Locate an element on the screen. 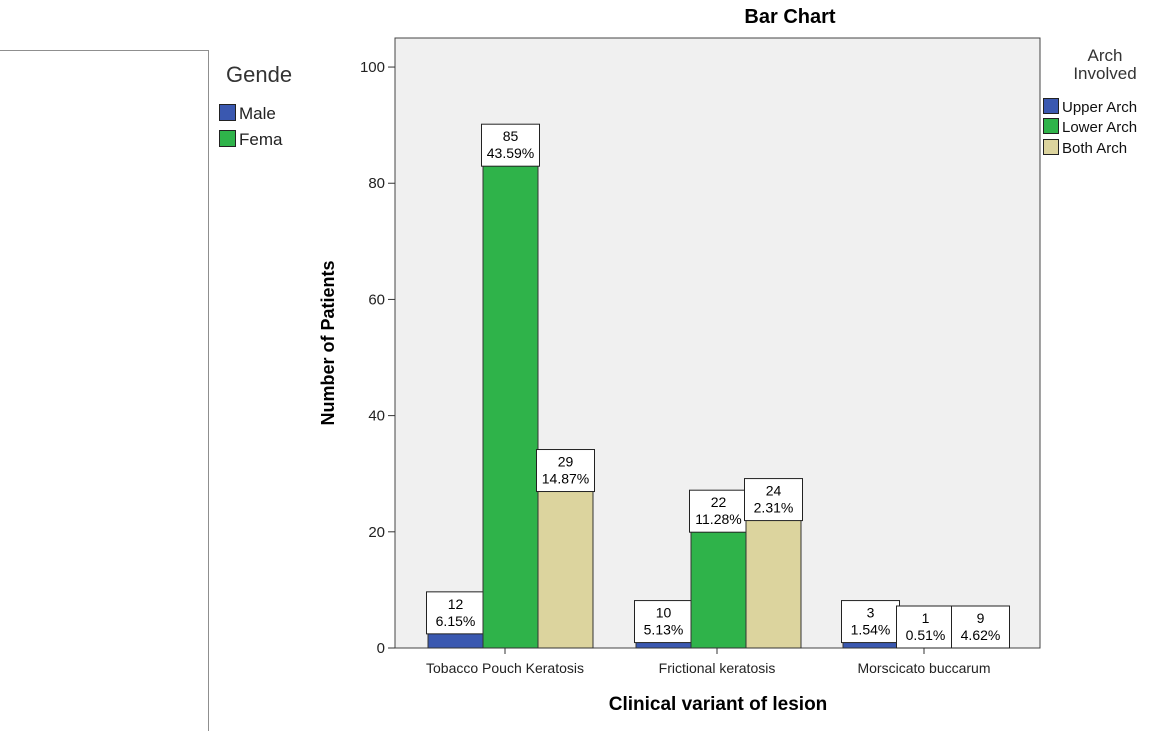 The width and height of the screenshot is (1160, 731). y-tick-label: 60 is located at coordinates (376, 299).